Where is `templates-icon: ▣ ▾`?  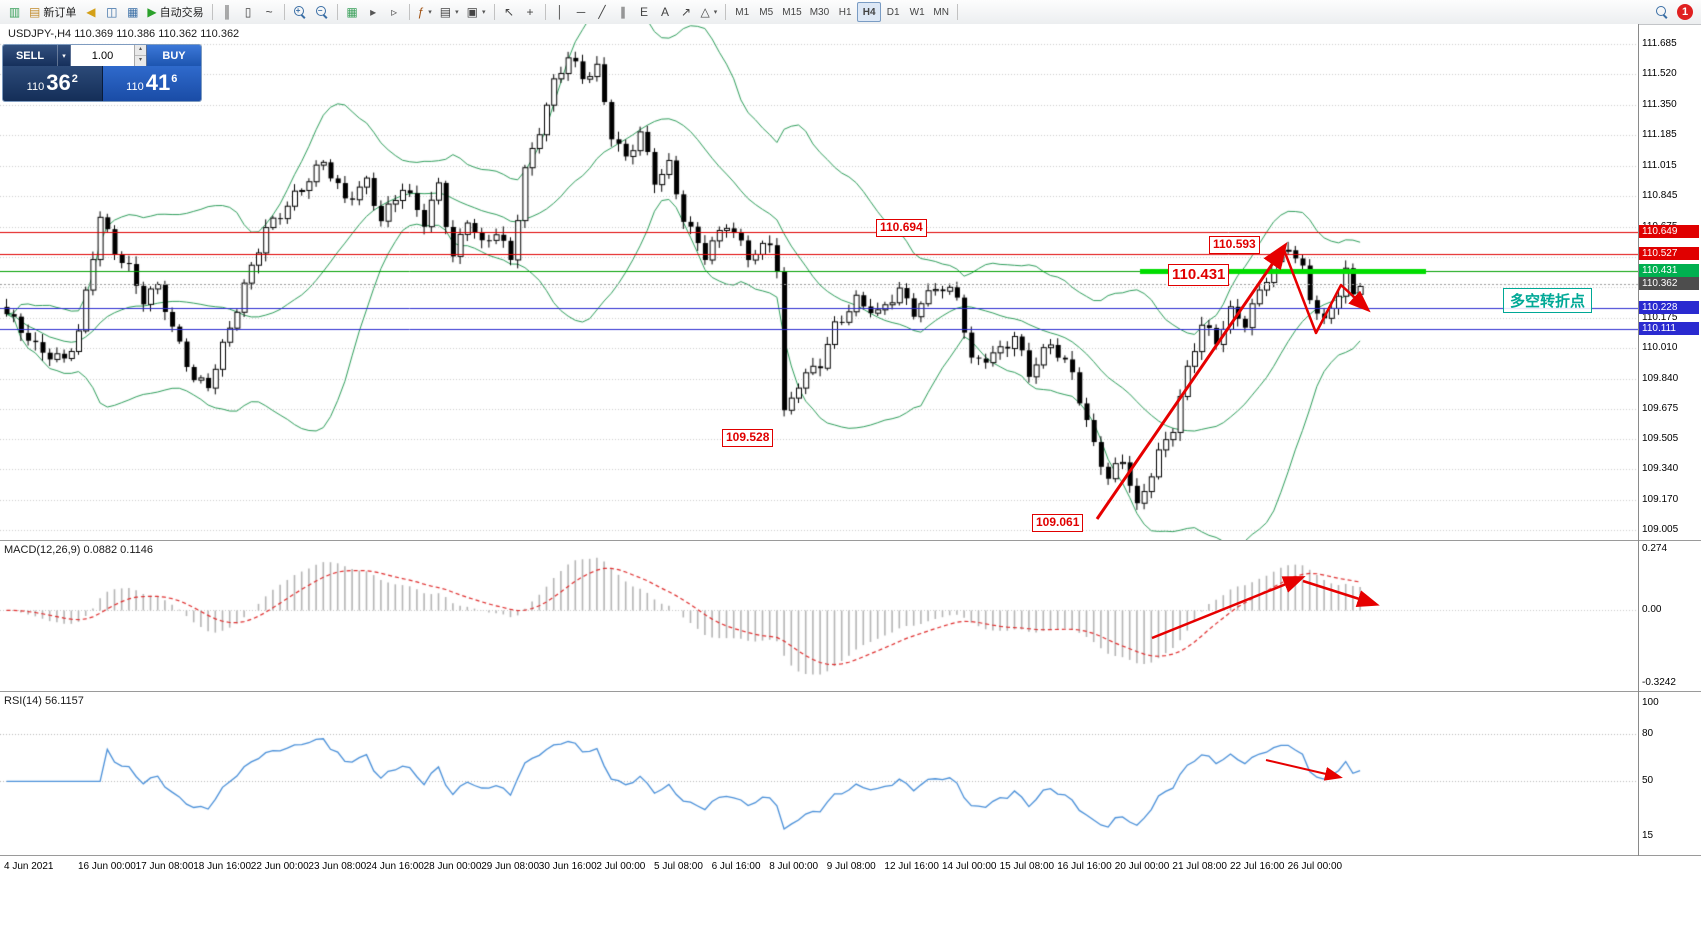
templates-icon: ▣ ▾ is located at coordinates (476, 12).